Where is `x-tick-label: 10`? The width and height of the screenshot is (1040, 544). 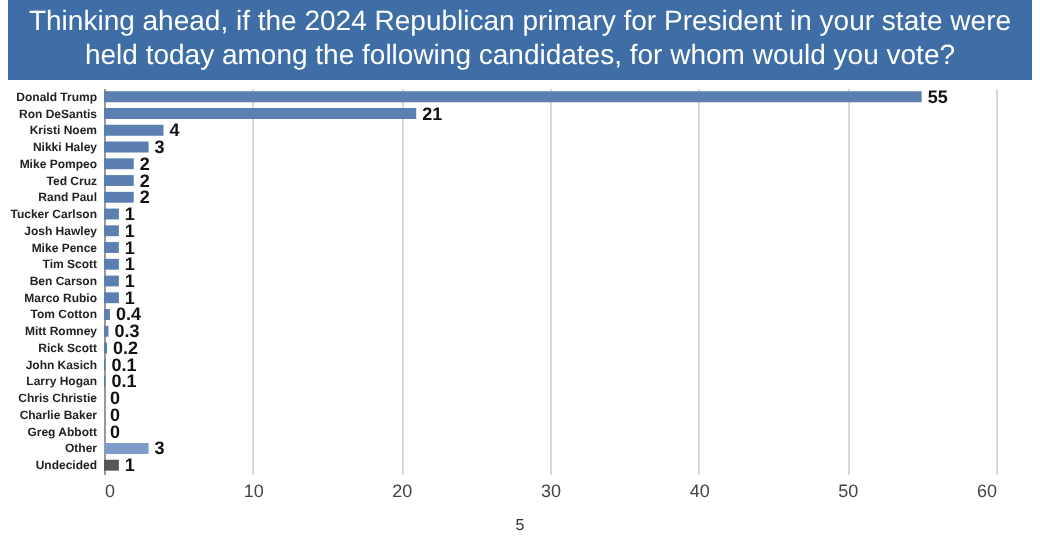 x-tick-label: 10 is located at coordinates (253, 491).